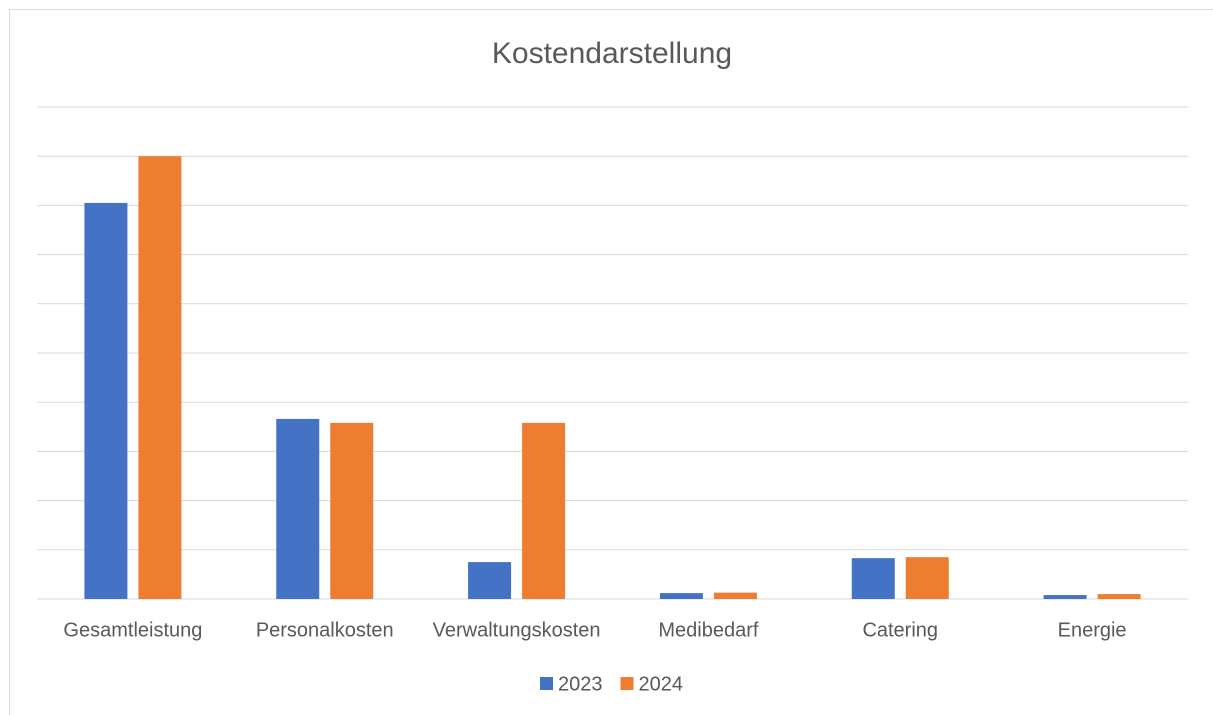 This screenshot has height=715, width=1213. What do you see at coordinates (517, 630) in the screenshot?
I see `x-tick-label: Verwaltungskosten` at bounding box center [517, 630].